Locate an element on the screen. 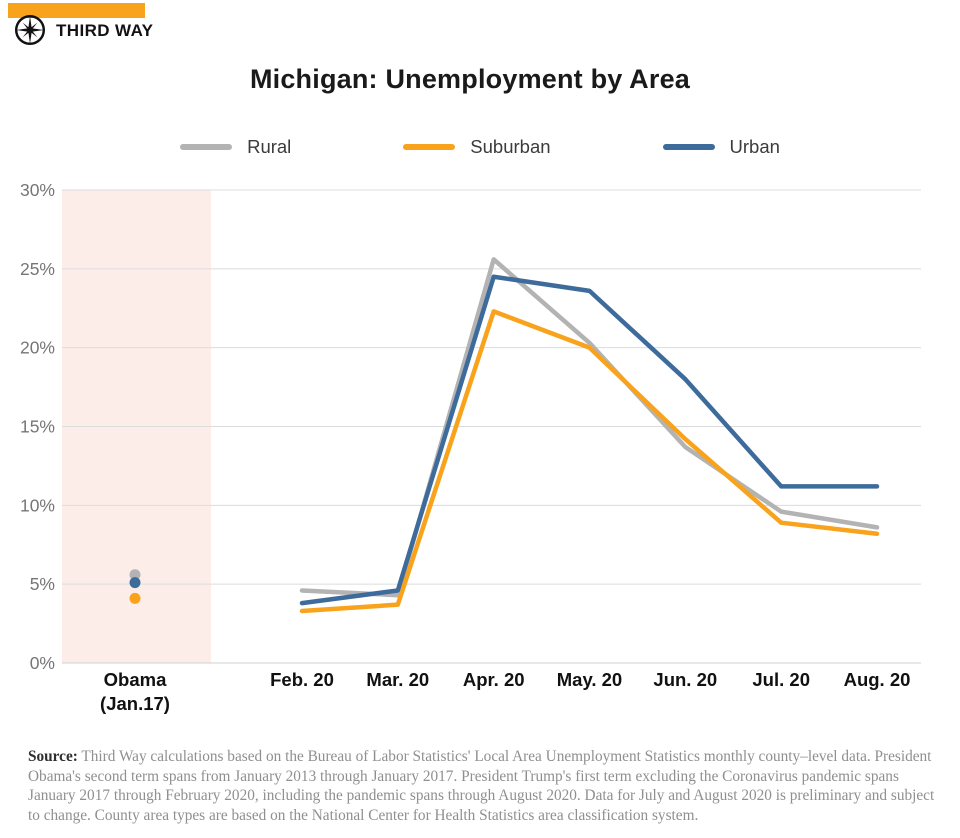 This screenshot has height=838, width=960. x-tick-label-aug-20: Aug. 20 is located at coordinates (877, 679).